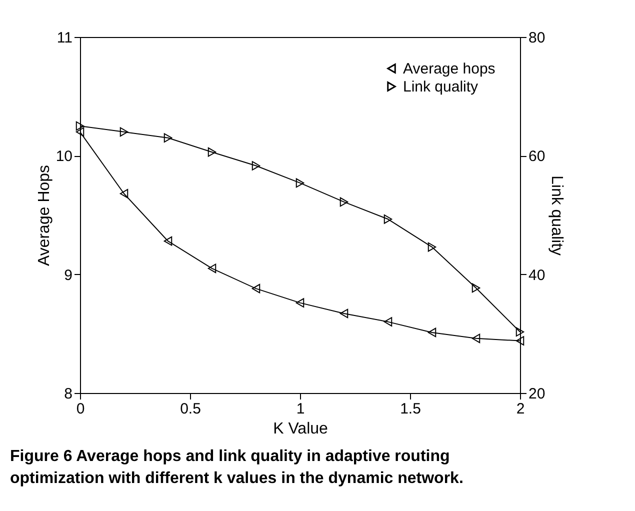 This screenshot has height=511, width=635. I want to click on x-tick-label: 1, so click(300, 409).